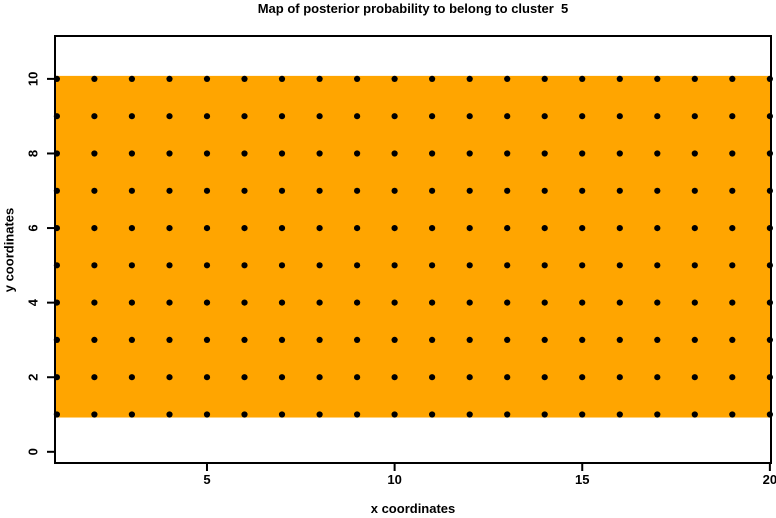  Describe the element at coordinates (413, 508) in the screenshot. I see `x-axis-label: x coordinates` at that location.